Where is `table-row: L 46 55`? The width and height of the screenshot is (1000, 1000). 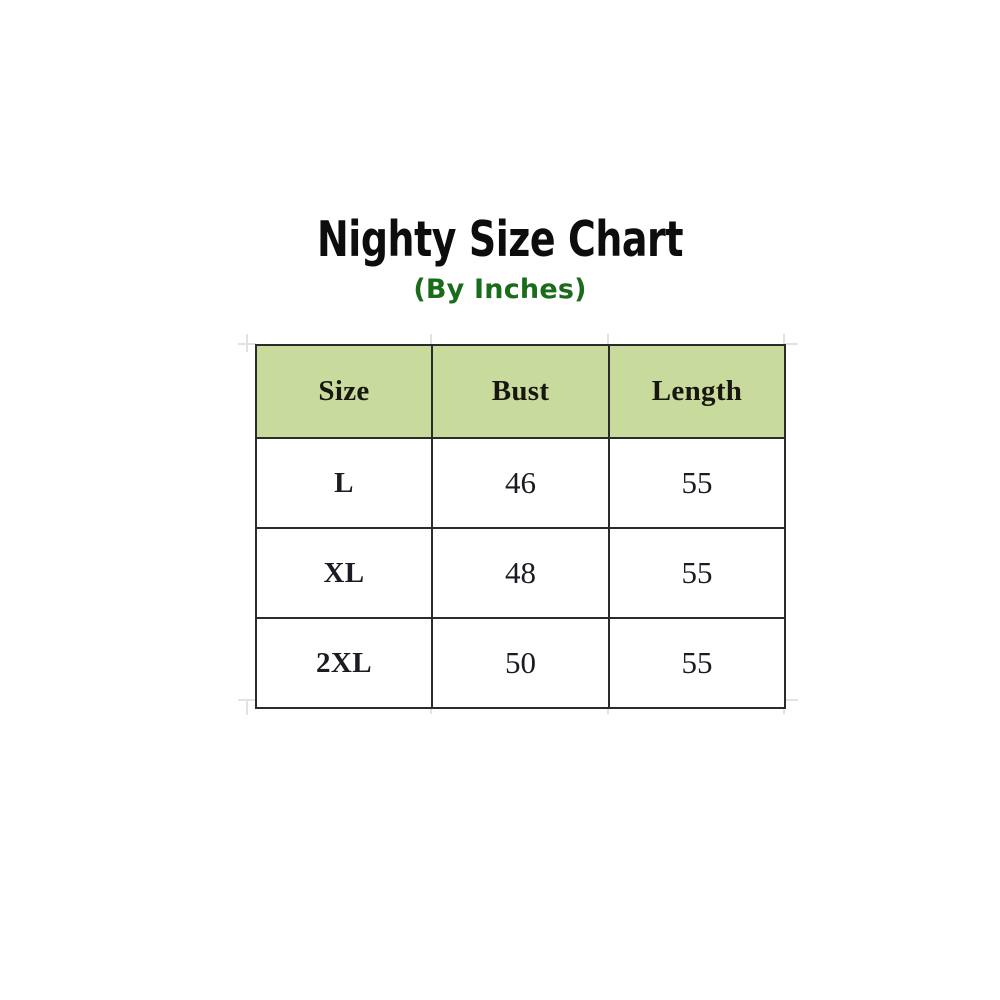
table-row: L 46 55 is located at coordinates (520, 483).